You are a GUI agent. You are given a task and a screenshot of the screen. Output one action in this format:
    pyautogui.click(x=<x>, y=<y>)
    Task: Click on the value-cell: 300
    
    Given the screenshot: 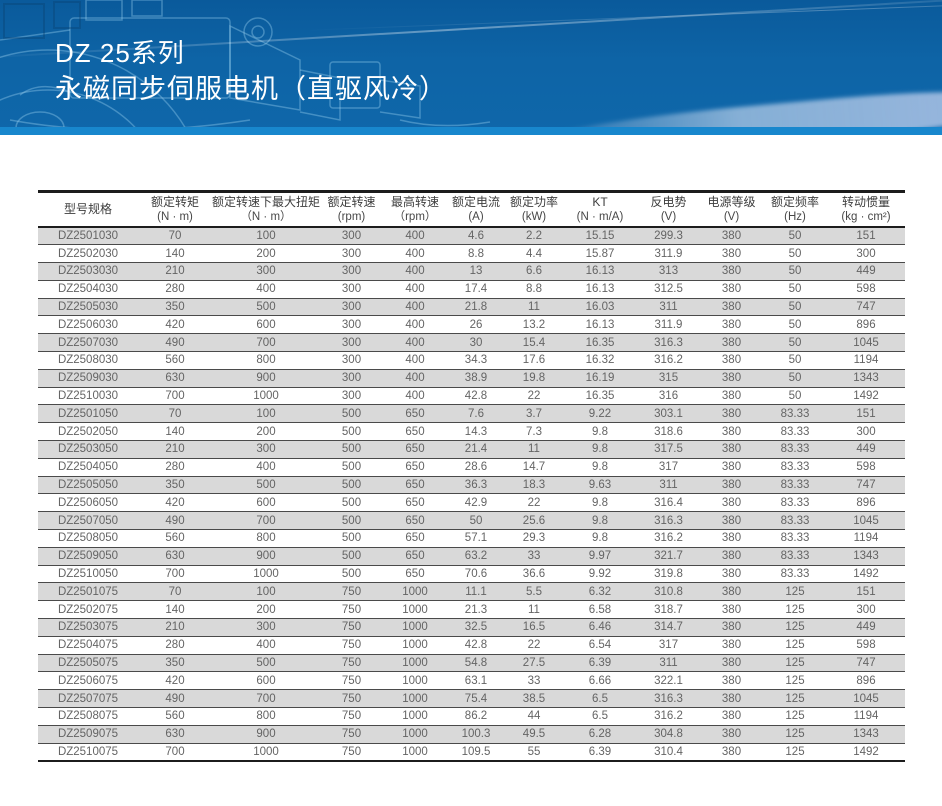 What is the action you would take?
    pyautogui.click(x=266, y=627)
    